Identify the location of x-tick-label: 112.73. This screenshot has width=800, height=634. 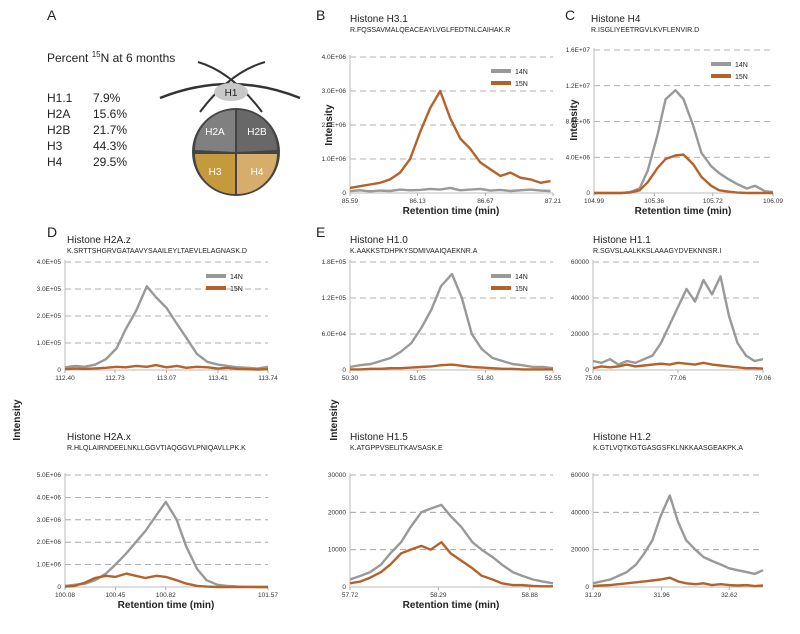
(115, 378).